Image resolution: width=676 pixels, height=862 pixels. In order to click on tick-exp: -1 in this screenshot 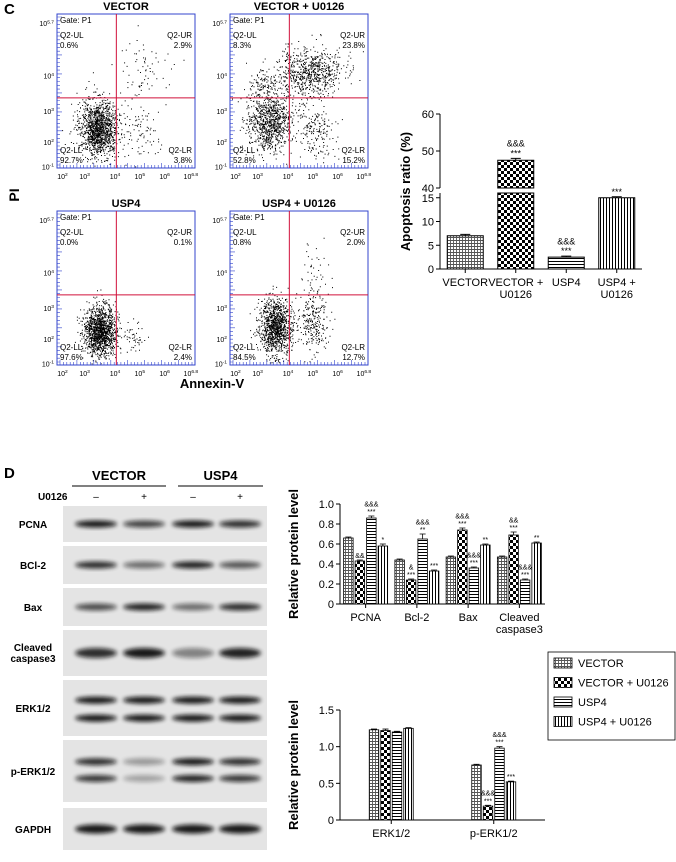, I will do `click(225, 363)`.